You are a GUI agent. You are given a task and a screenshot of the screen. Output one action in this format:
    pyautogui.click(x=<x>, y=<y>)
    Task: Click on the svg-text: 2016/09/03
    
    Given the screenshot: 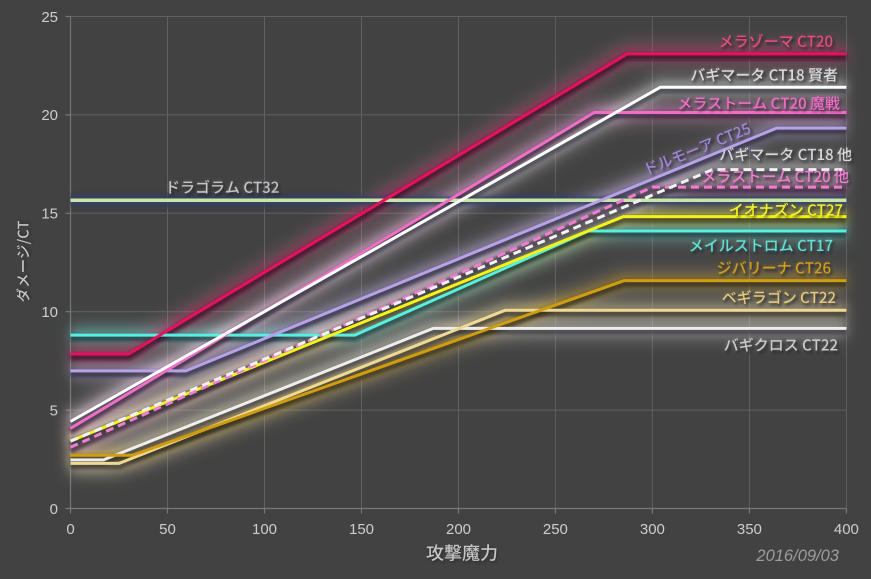 What is the action you would take?
    pyautogui.click(x=797, y=556)
    